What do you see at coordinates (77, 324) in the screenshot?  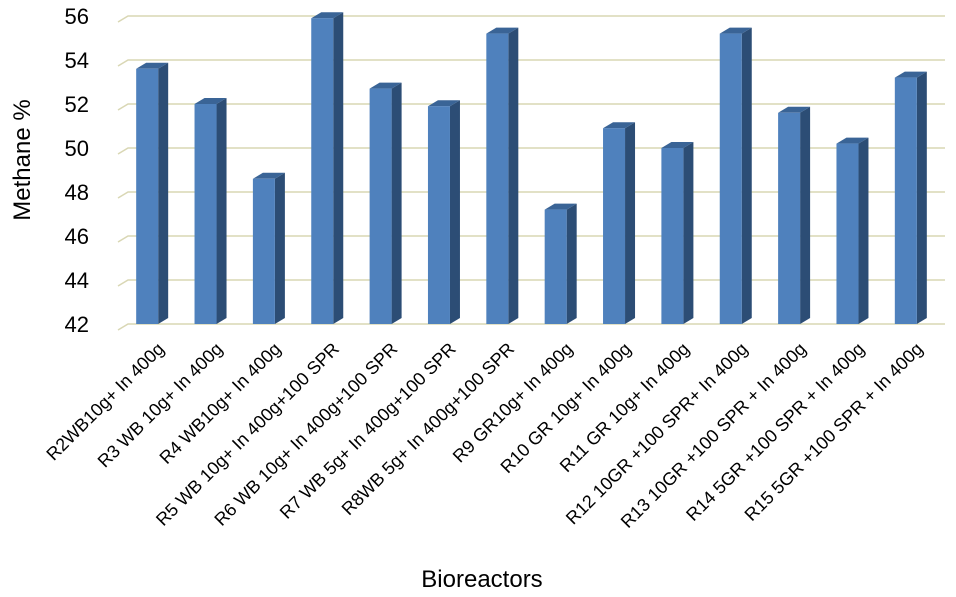 I see `y-tick-label: 42` at bounding box center [77, 324].